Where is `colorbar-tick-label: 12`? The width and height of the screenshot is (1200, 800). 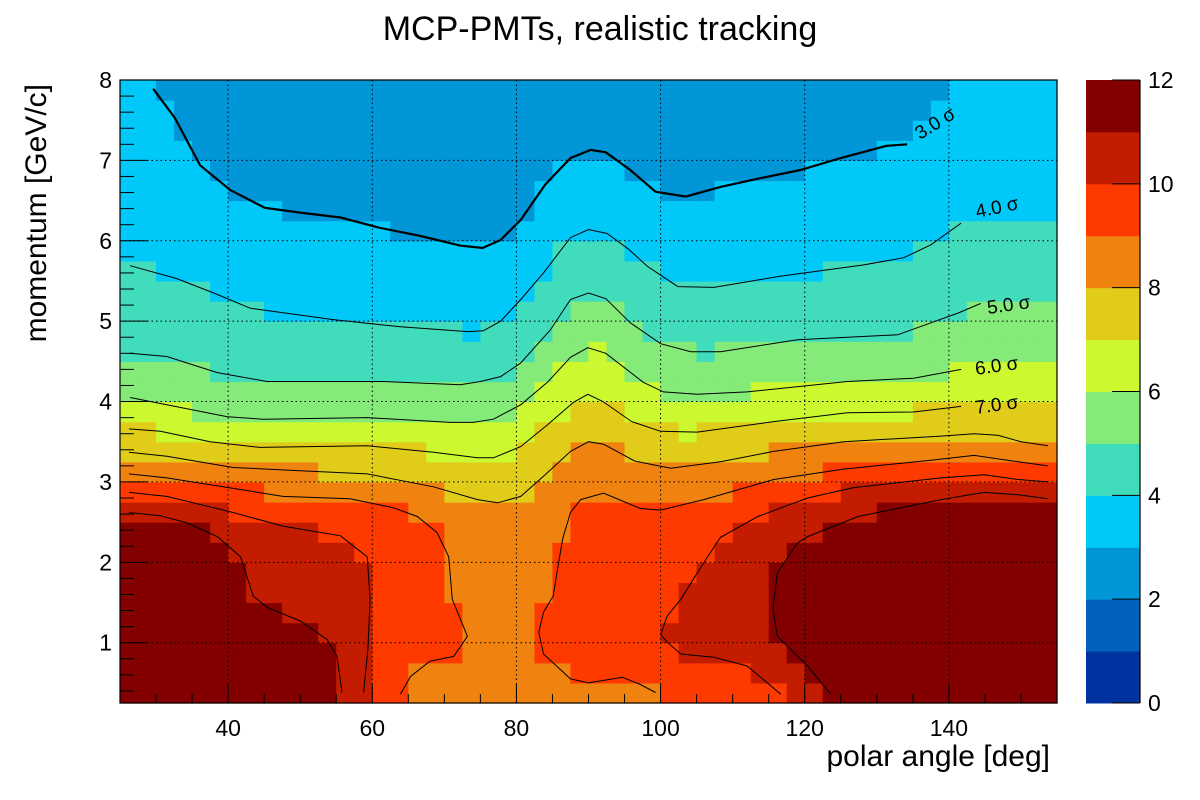 colorbar-tick-label: 12 is located at coordinates (1161, 80).